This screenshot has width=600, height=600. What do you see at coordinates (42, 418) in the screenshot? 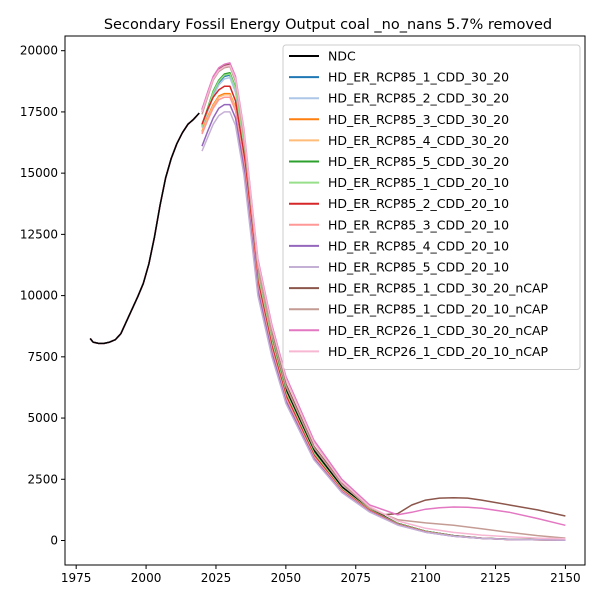
I see `y-tick-label: 5000` at bounding box center [42, 418].